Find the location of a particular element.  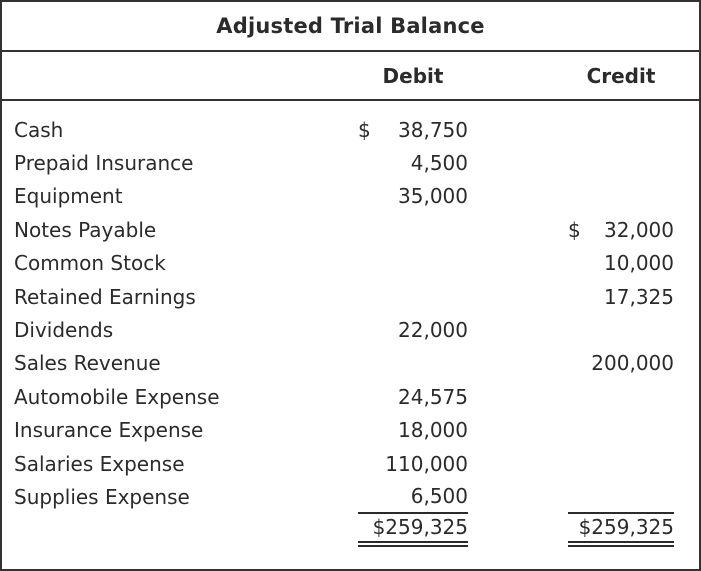

debit-amount-cell: 35,000 is located at coordinates (413, 196).